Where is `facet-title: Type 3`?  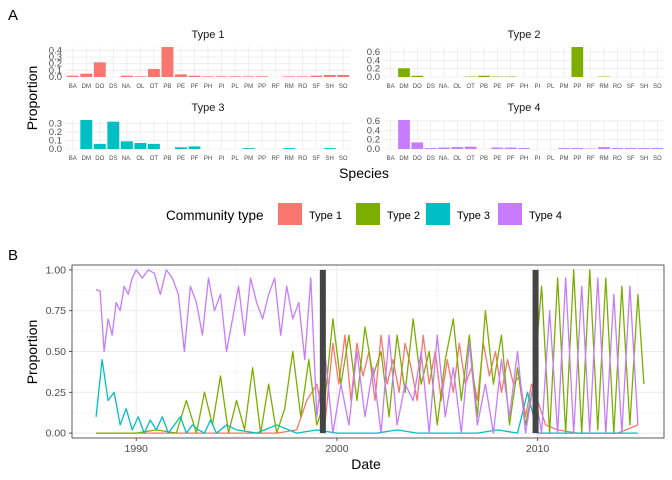 facet-title: Type 3 is located at coordinates (207, 108).